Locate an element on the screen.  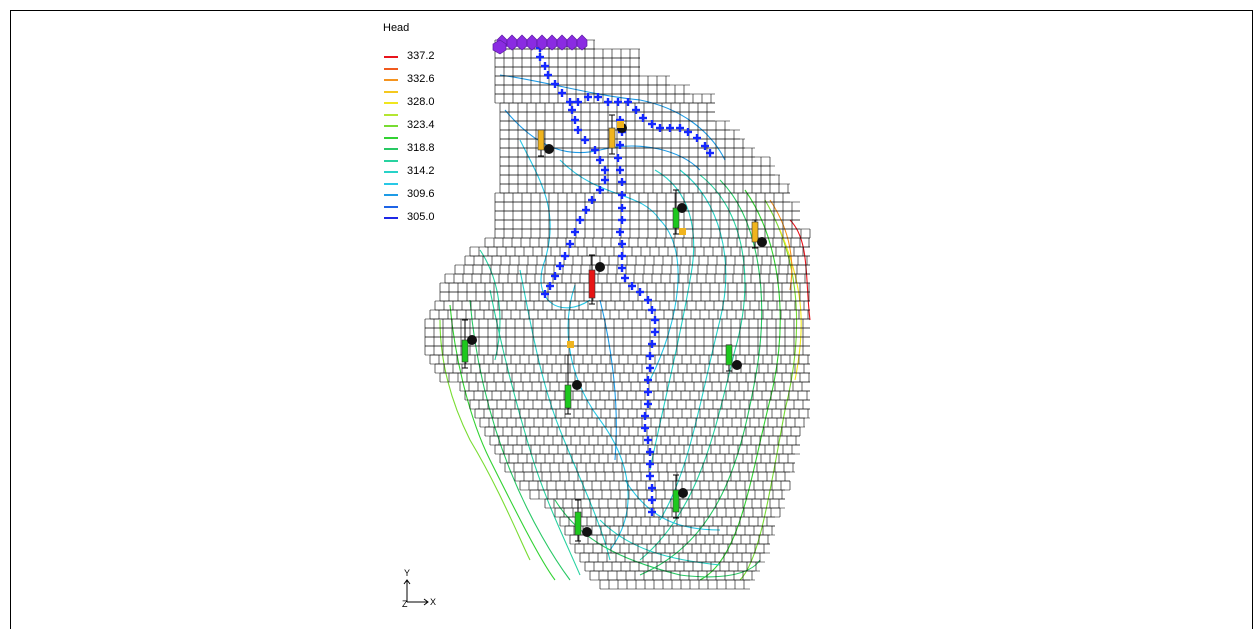
legend-item: 328.0 is located at coordinates (418, 102).